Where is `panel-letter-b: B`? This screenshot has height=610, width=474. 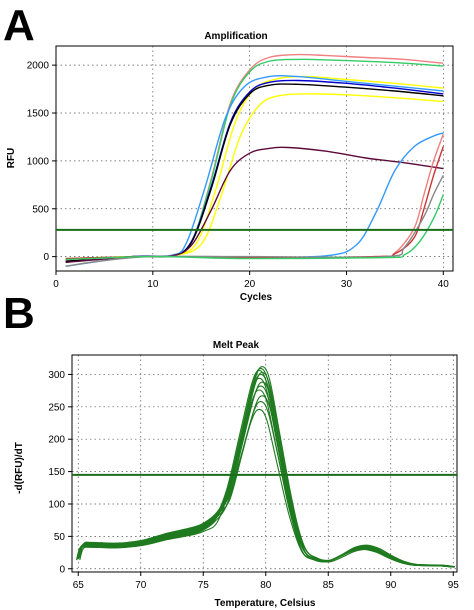
panel-letter-b: B is located at coordinates (19, 313).